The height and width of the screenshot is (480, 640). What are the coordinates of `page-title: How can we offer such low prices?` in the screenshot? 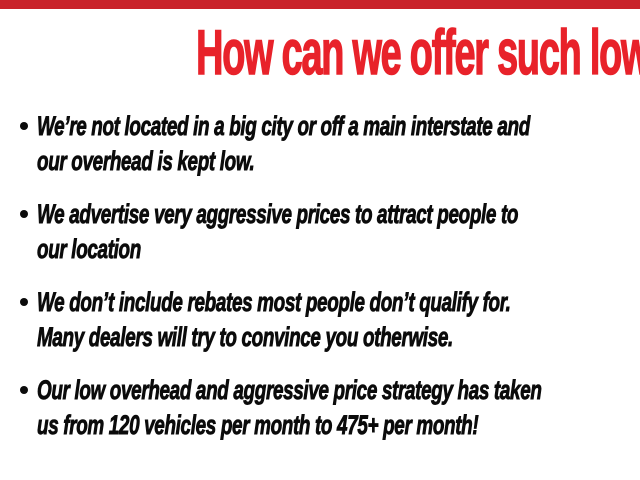 It's located at (320, 53).